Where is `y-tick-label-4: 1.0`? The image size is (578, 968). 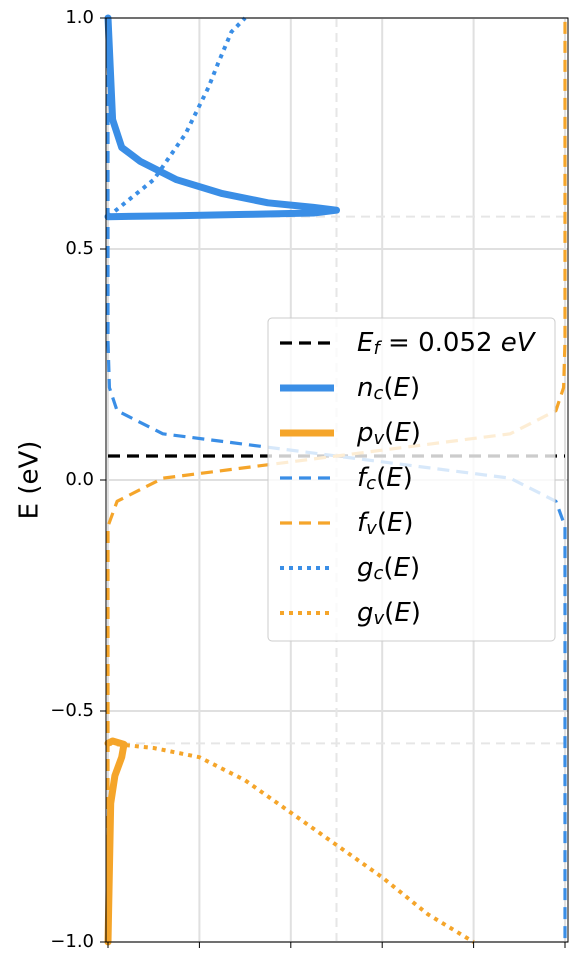 y-tick-label-4: 1.0 is located at coordinates (79, 17).